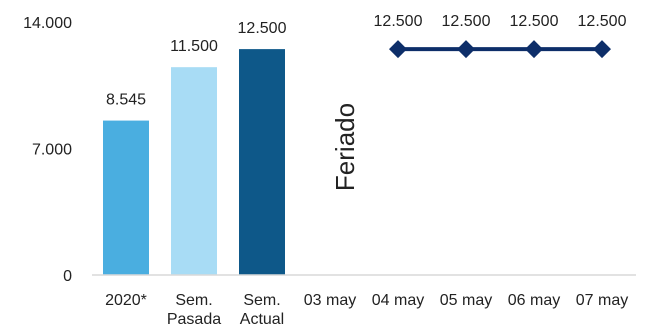  I want to click on category-label: 06 may, so click(534, 300).